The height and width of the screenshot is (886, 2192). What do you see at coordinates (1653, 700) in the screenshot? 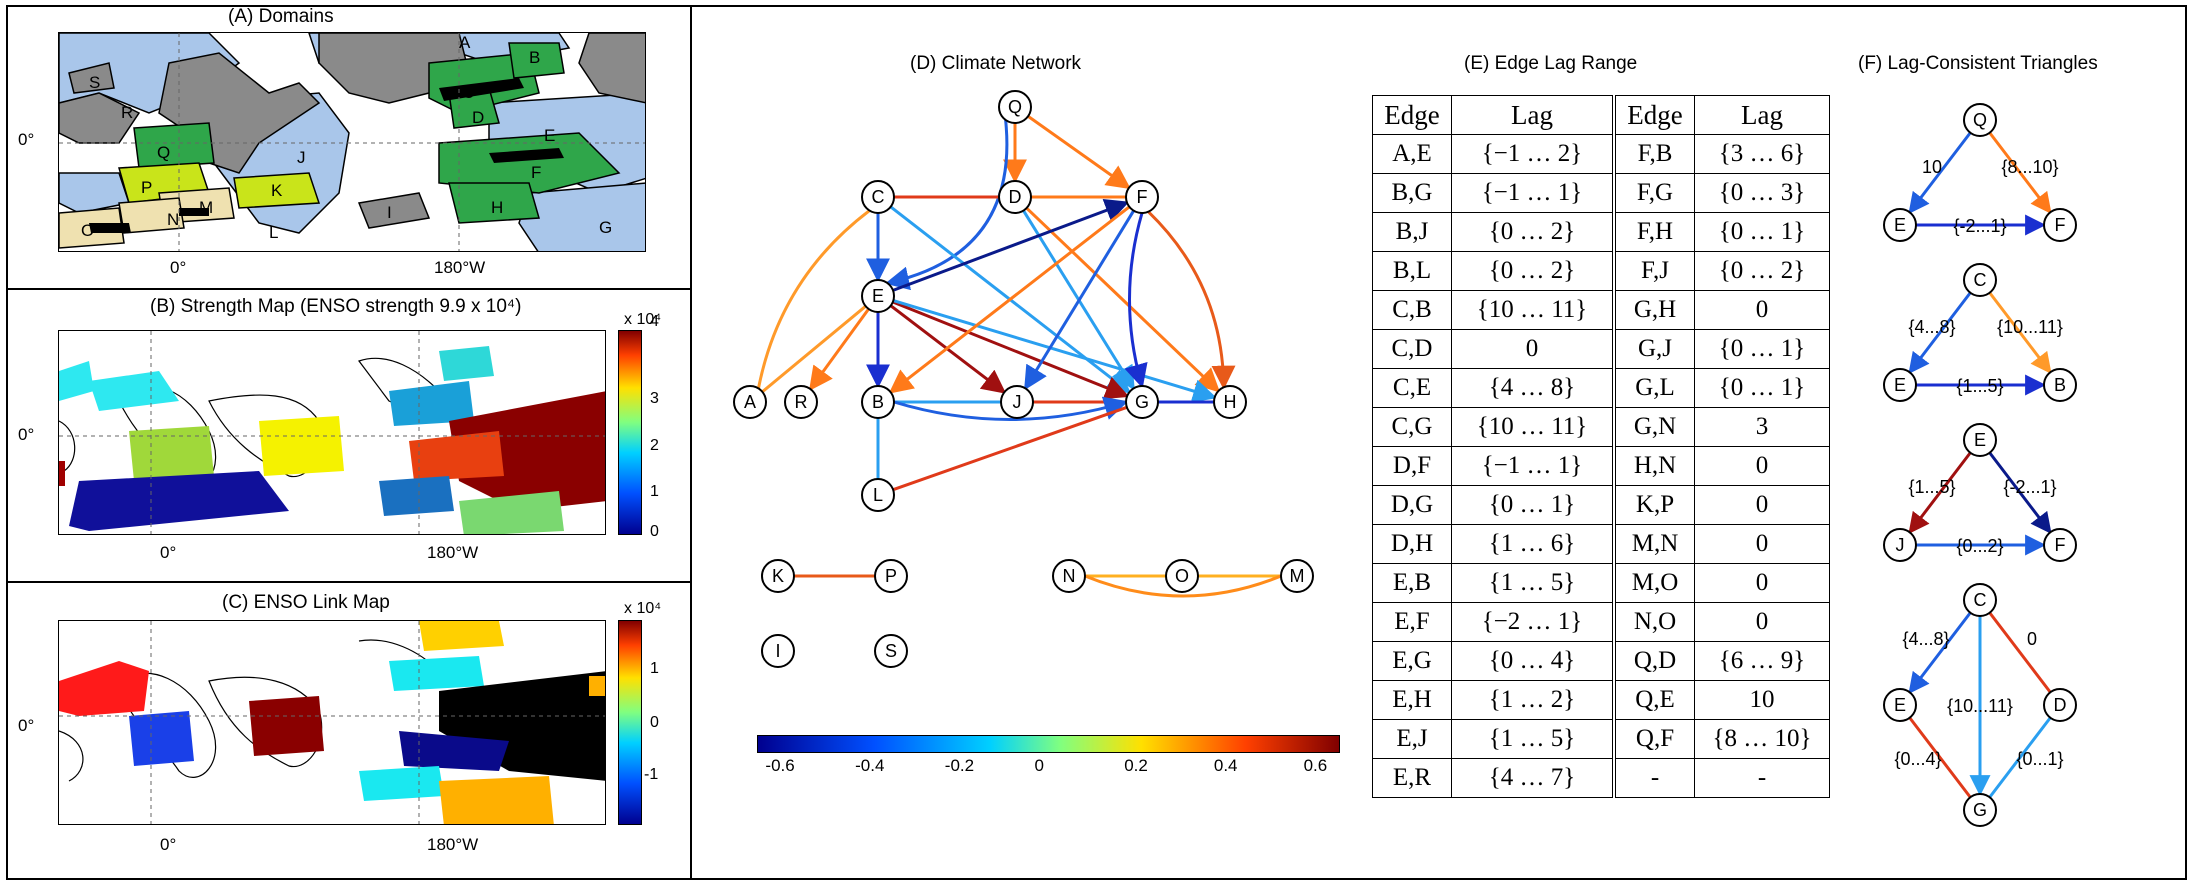
I see `edge-cell: Q,E` at bounding box center [1653, 700].